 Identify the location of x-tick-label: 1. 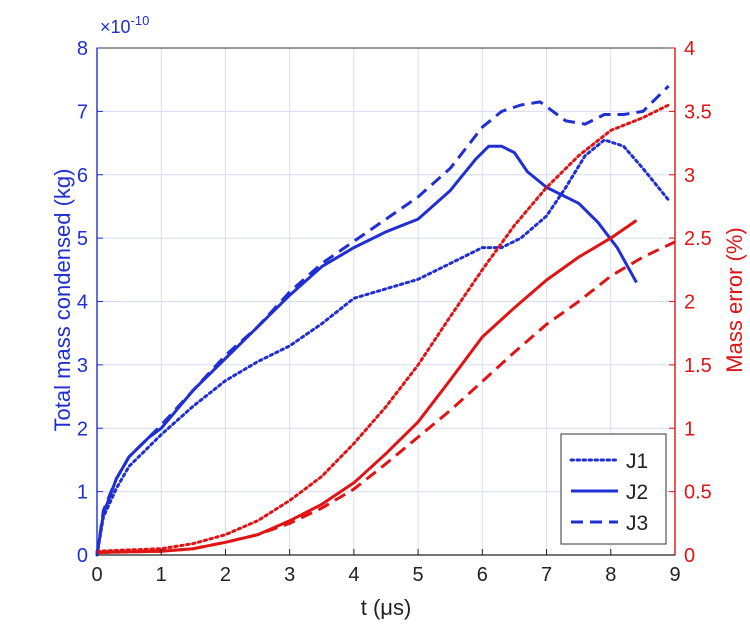
(161, 575).